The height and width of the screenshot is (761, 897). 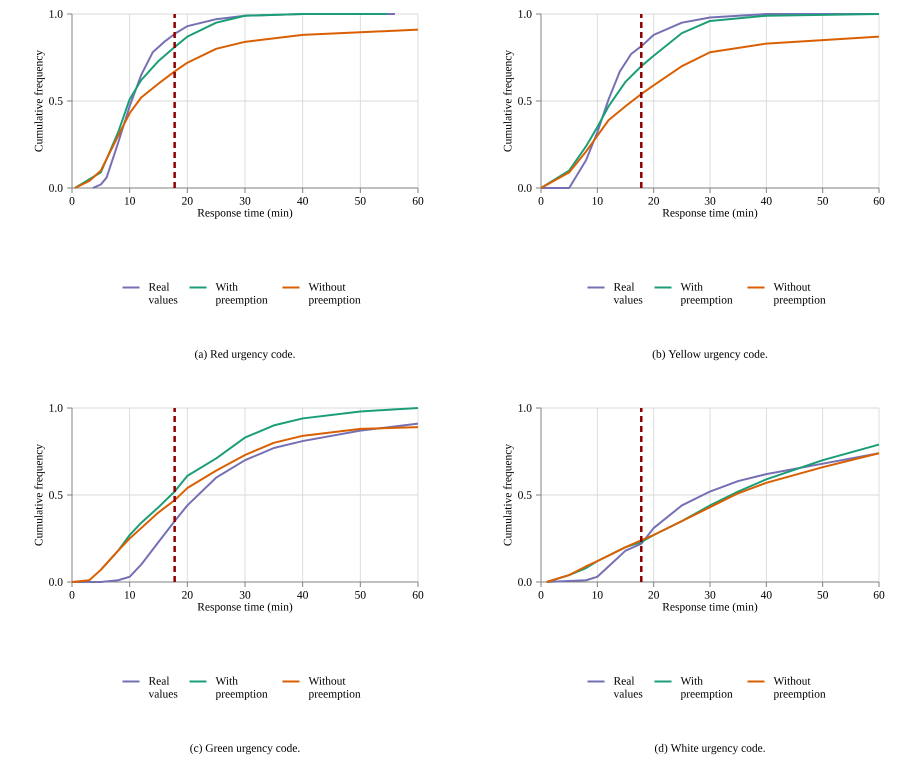 I want to click on text: (d) White urgency code., so click(x=709, y=749).